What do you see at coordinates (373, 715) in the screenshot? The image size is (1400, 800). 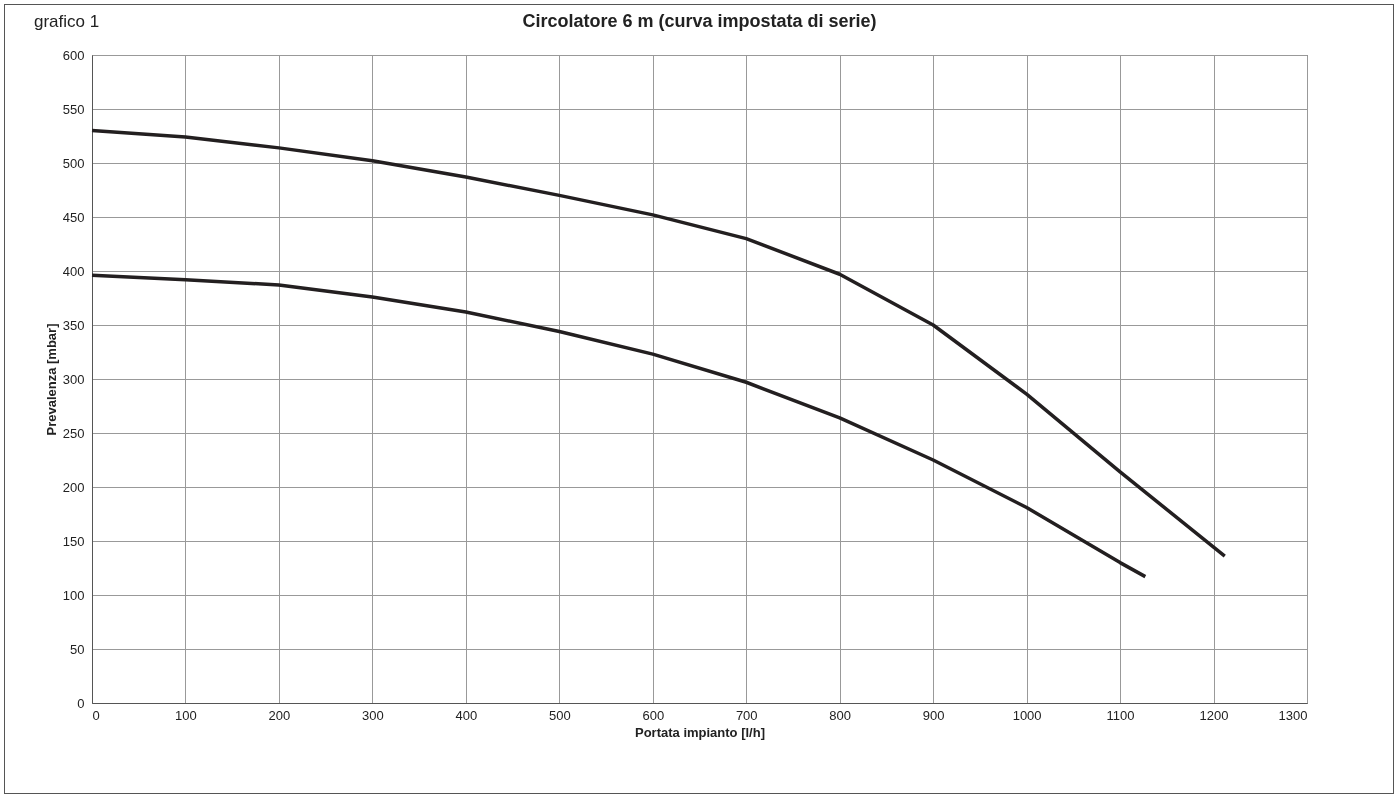 I see `x-tick-label: 300` at bounding box center [373, 715].